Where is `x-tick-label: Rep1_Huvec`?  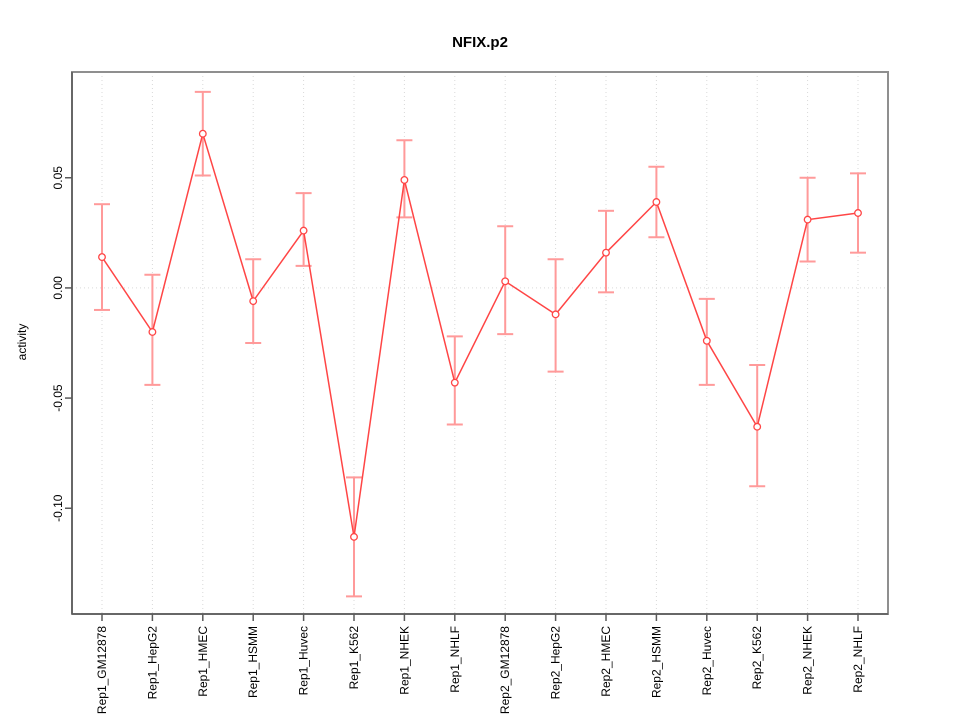
x-tick-label: Rep1_Huvec is located at coordinates (304, 660).